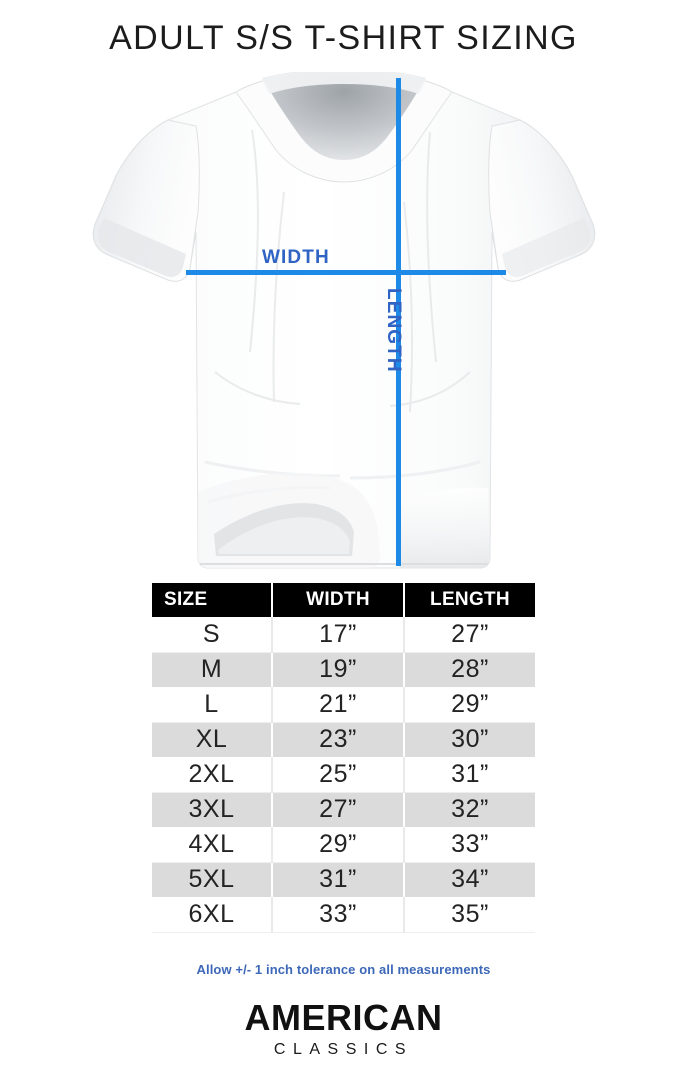 The width and height of the screenshot is (687, 1080). What do you see at coordinates (469, 739) in the screenshot?
I see `cell-length: 30”` at bounding box center [469, 739].